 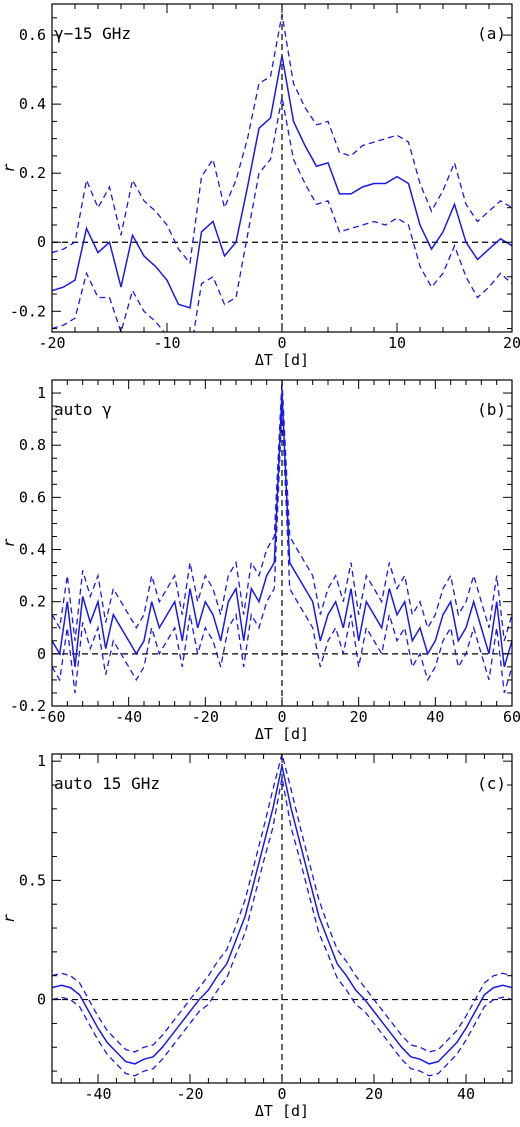 I want to click on y-tick-label: 0.5, so click(x=32, y=880).